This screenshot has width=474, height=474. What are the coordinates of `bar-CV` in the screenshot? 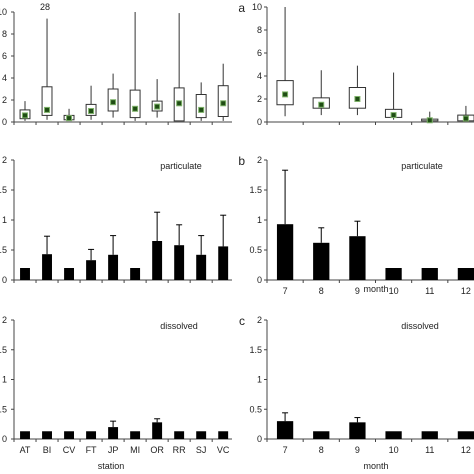 It's located at (69, 274).